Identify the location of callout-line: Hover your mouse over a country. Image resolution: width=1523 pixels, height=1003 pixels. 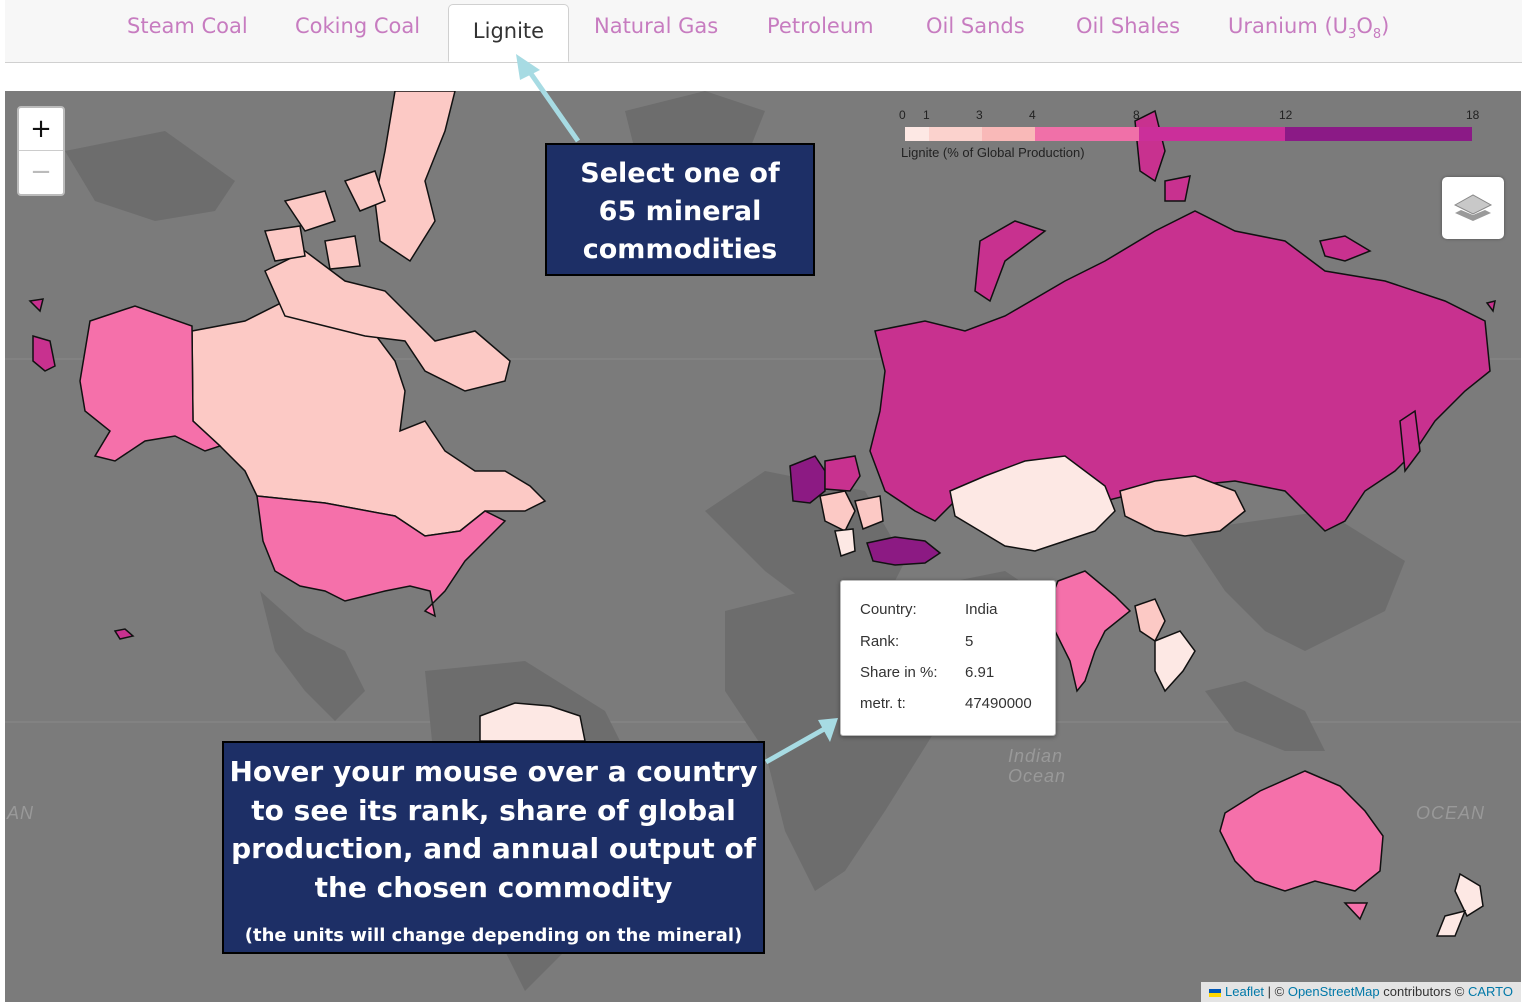
(493, 771).